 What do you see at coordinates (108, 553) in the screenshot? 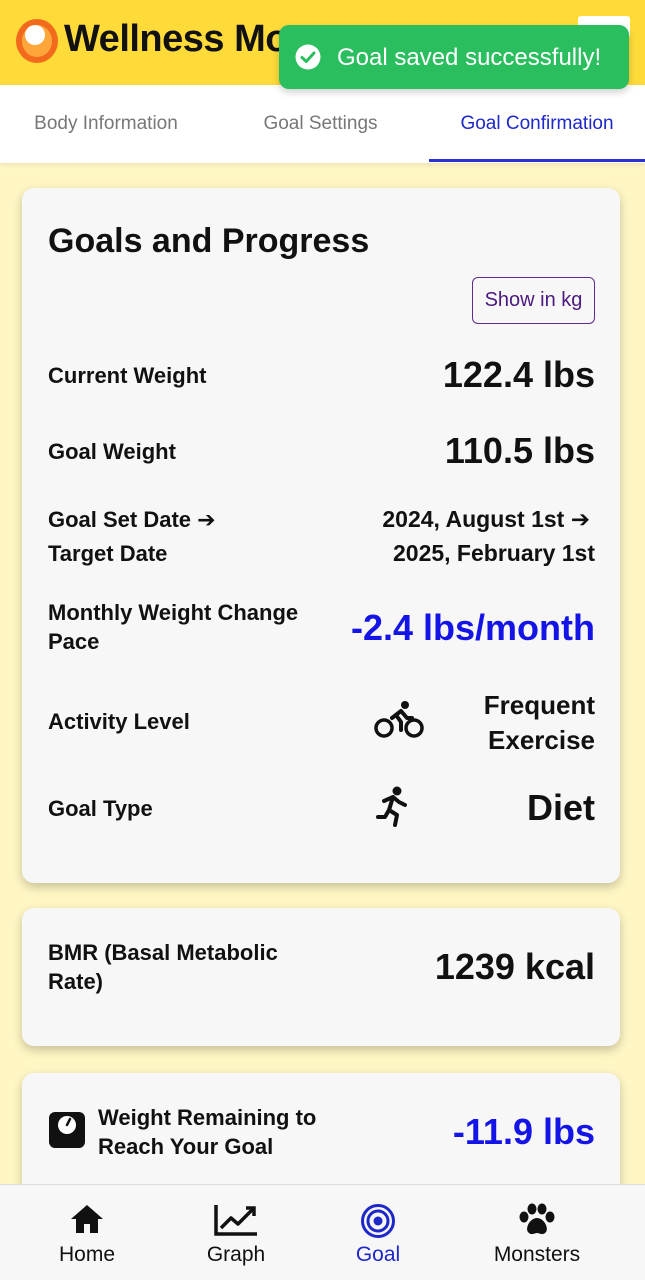
I see `target-date-label: Target Date` at bounding box center [108, 553].